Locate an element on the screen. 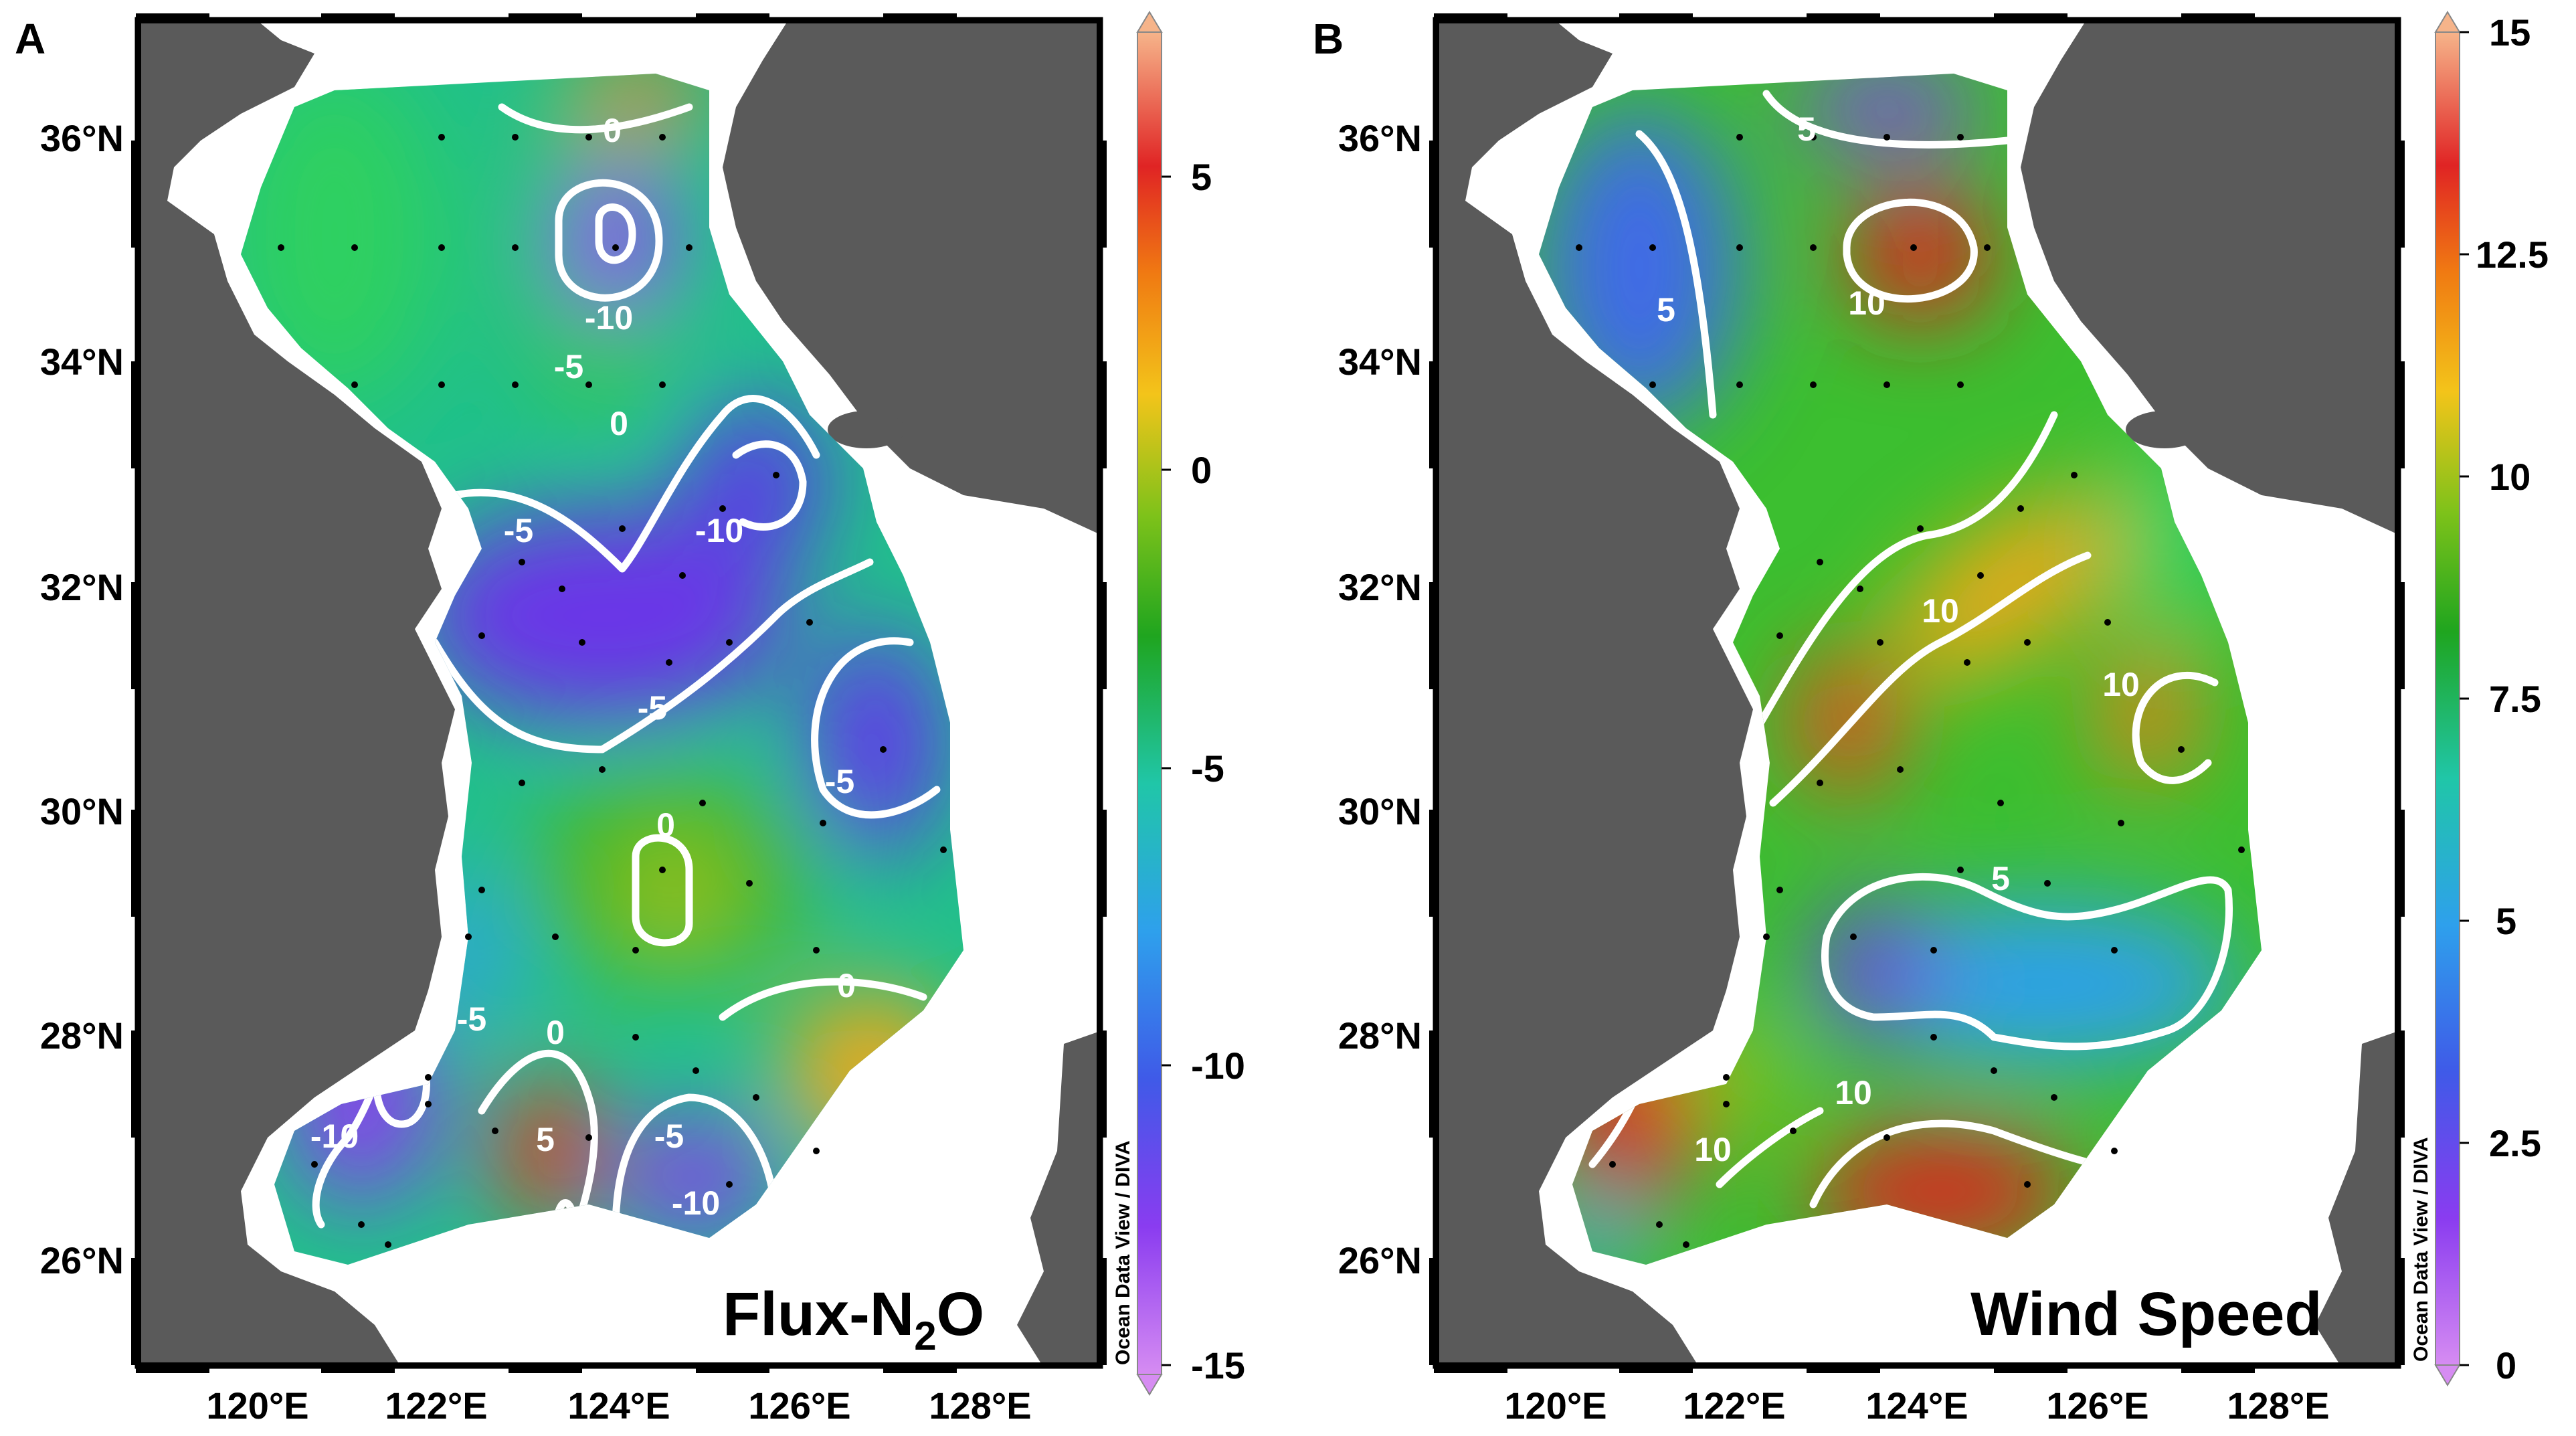 The height and width of the screenshot is (1436, 2576). panel-title-a: Flux-N2O is located at coordinates (853, 1319).